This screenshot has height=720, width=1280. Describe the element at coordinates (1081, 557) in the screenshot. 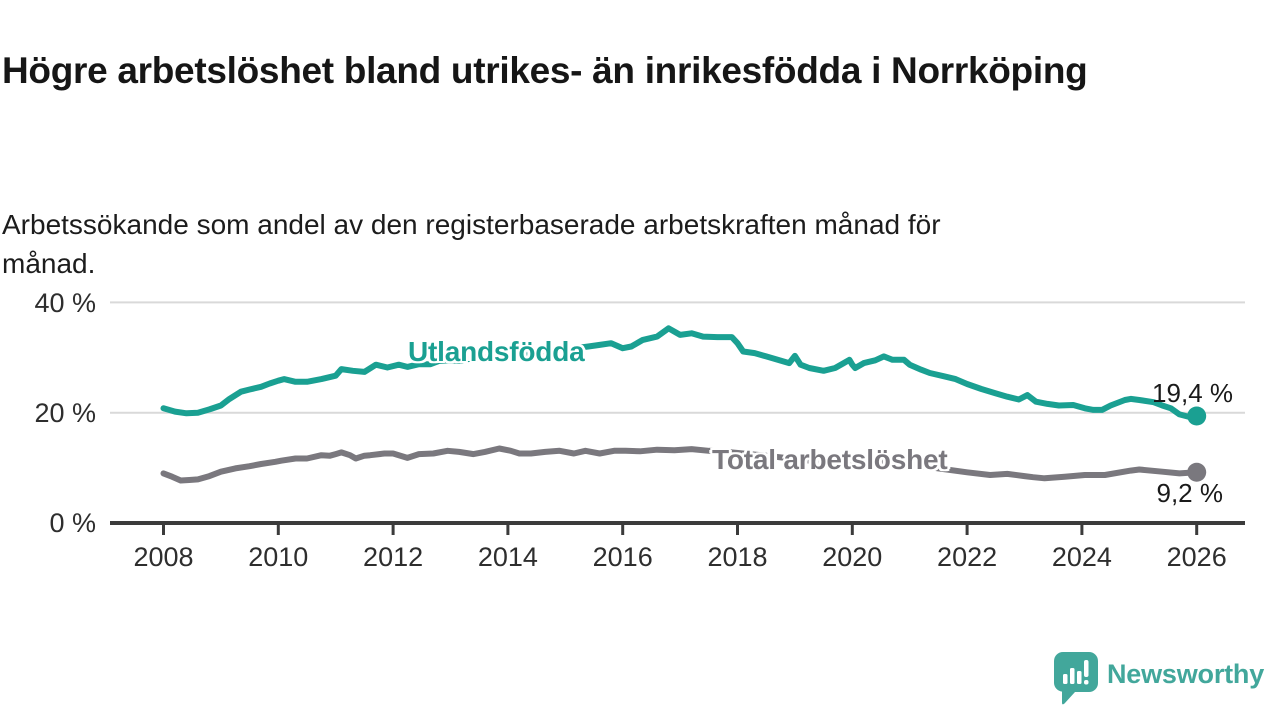

I see `x-tick-label-2024: 2024` at that location.